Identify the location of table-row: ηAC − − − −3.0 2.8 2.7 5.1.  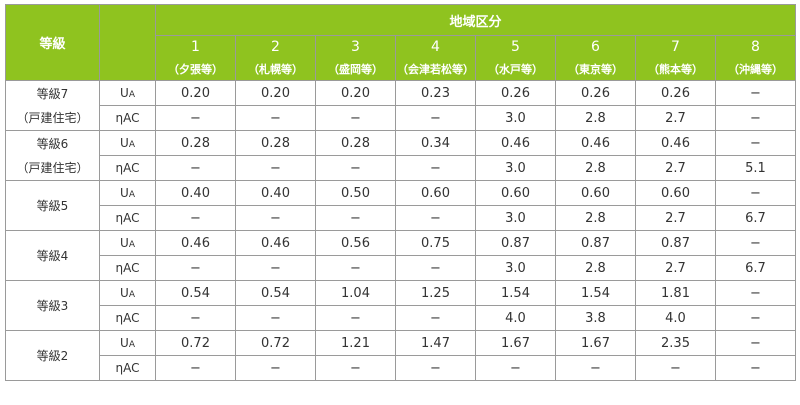
(401, 168).